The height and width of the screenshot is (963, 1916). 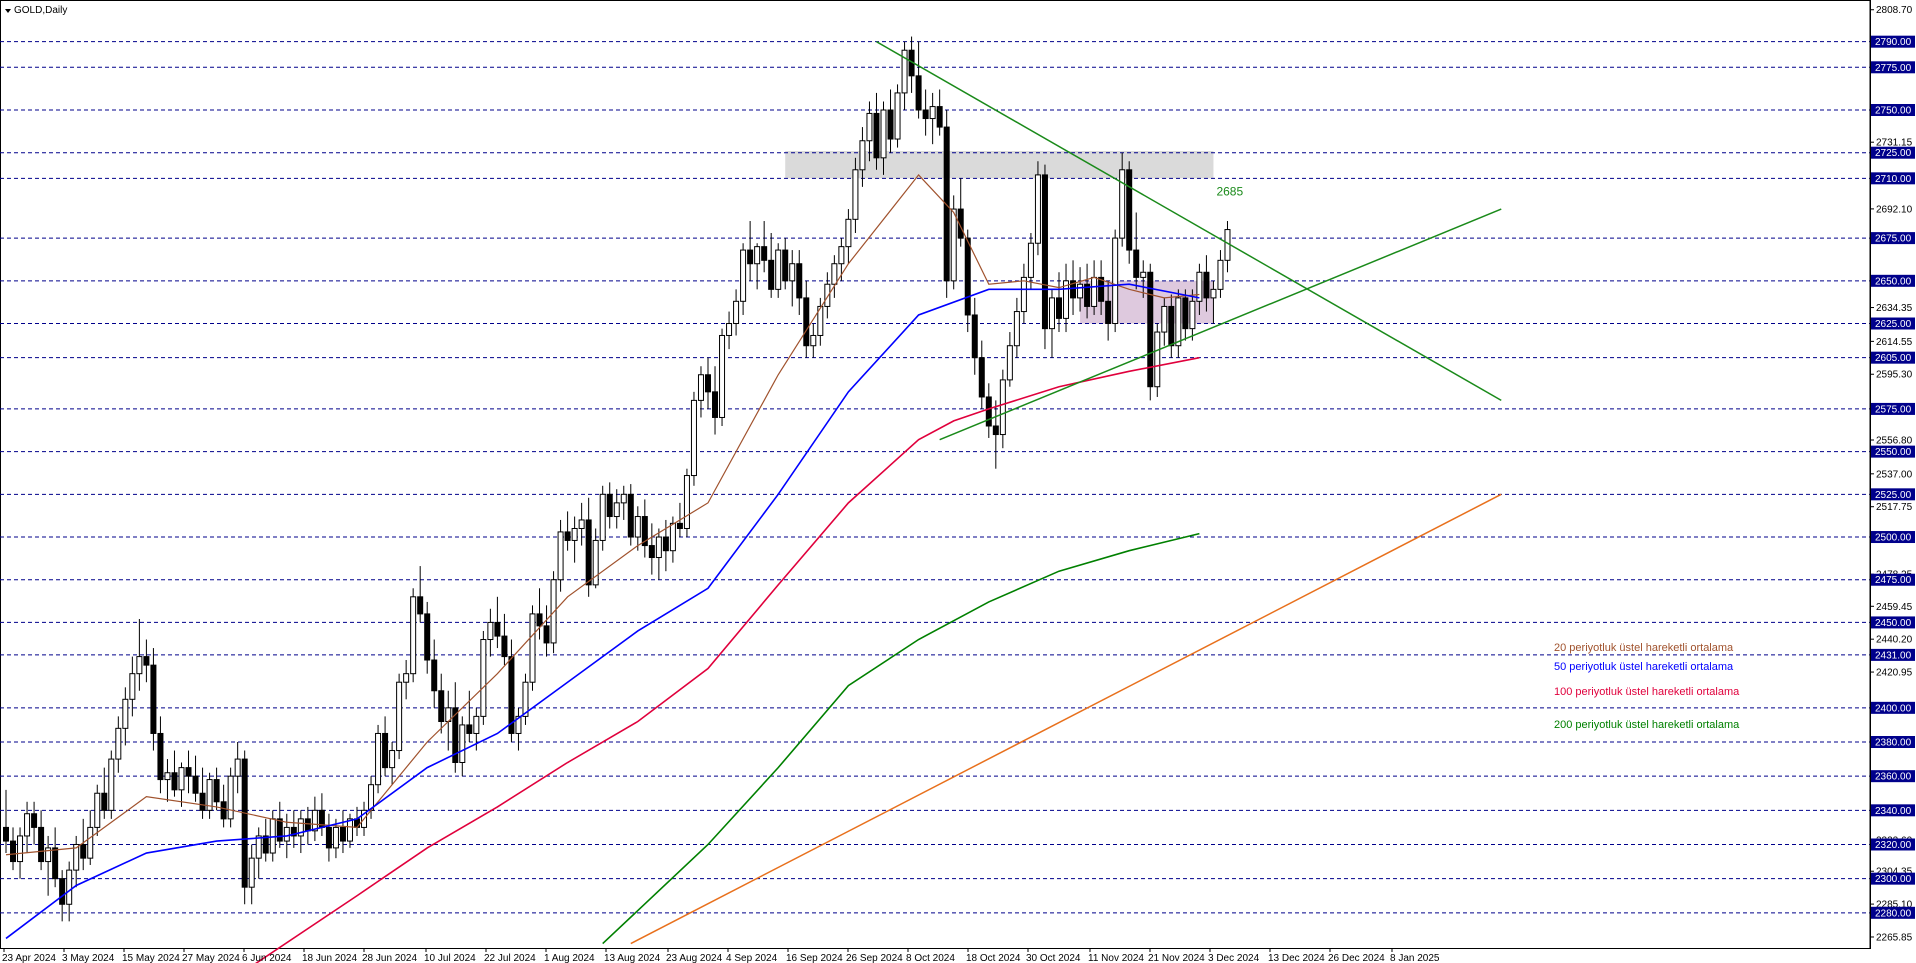 I want to click on price-level-label: 2775.00, so click(x=1893, y=68).